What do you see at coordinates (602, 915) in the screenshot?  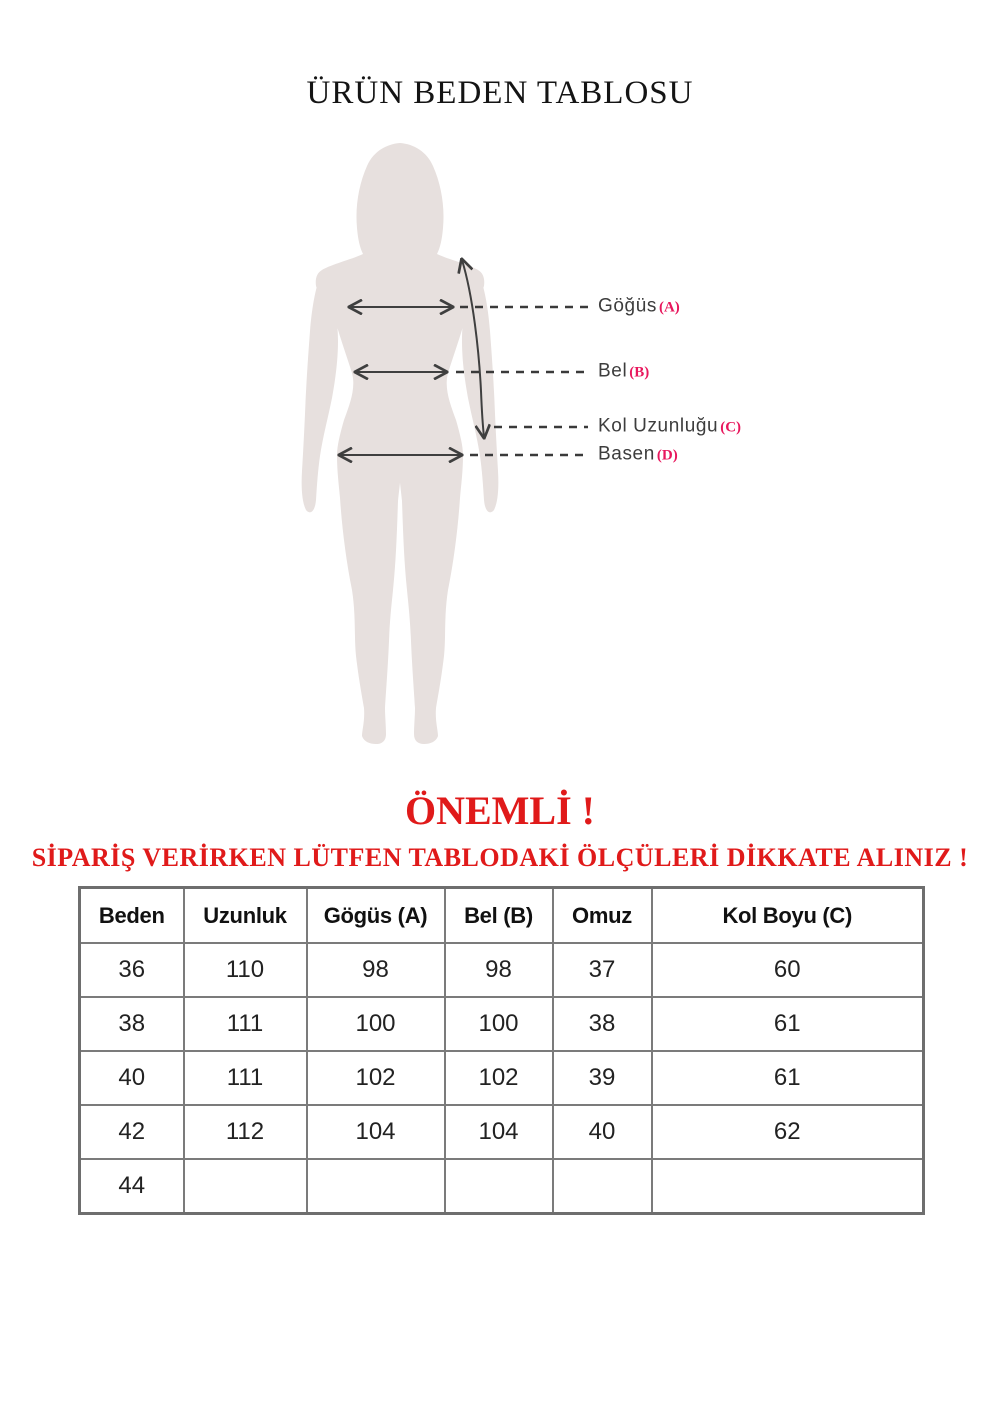 I see `header-cell-omuz: Omuz` at bounding box center [602, 915].